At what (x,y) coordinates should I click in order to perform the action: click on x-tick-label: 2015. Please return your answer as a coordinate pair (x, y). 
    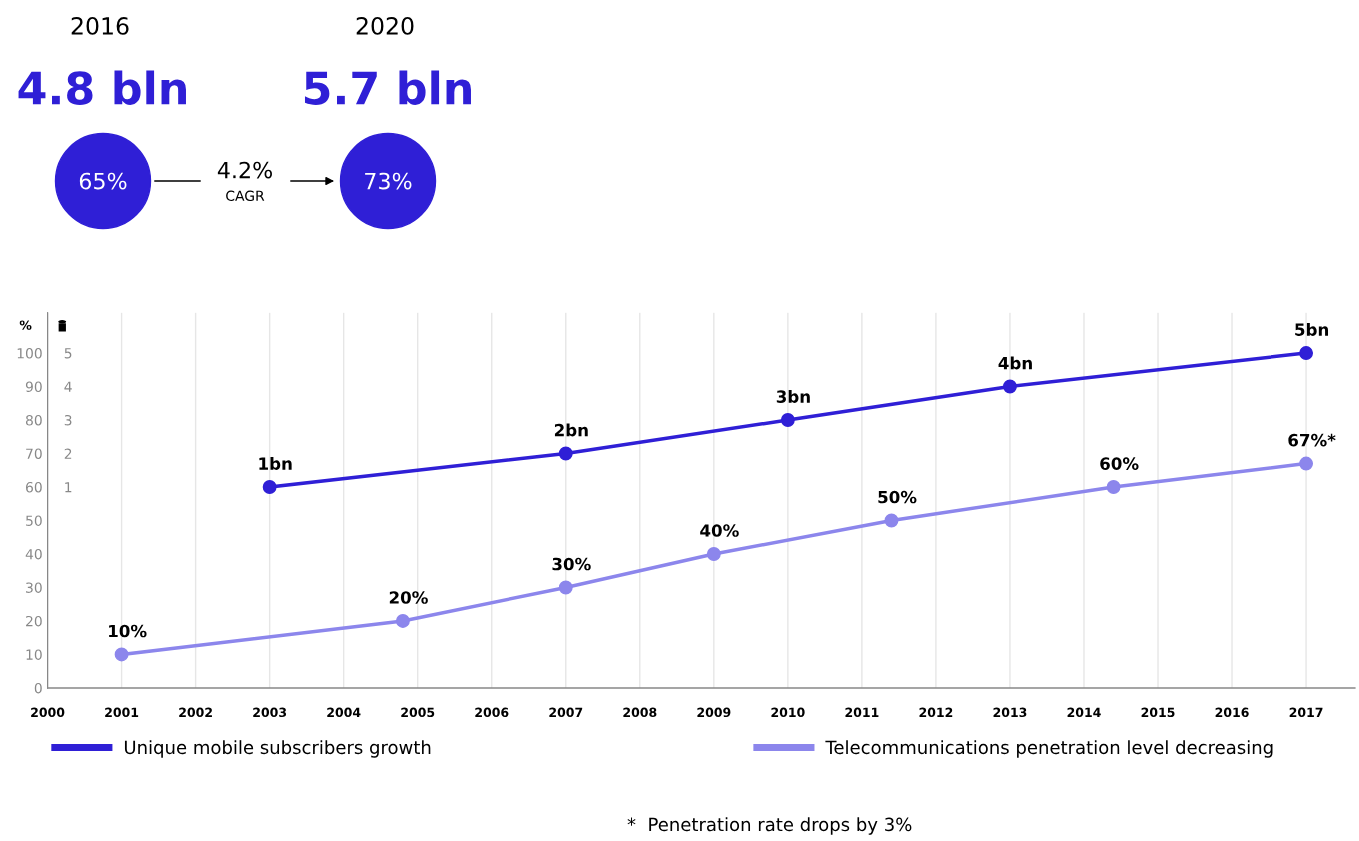
    Looking at the image, I should click on (1158, 712).